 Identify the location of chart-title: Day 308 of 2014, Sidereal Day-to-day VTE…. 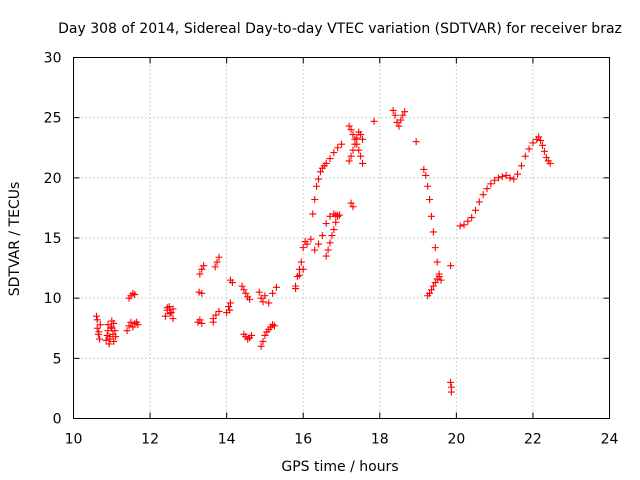
(340, 29).